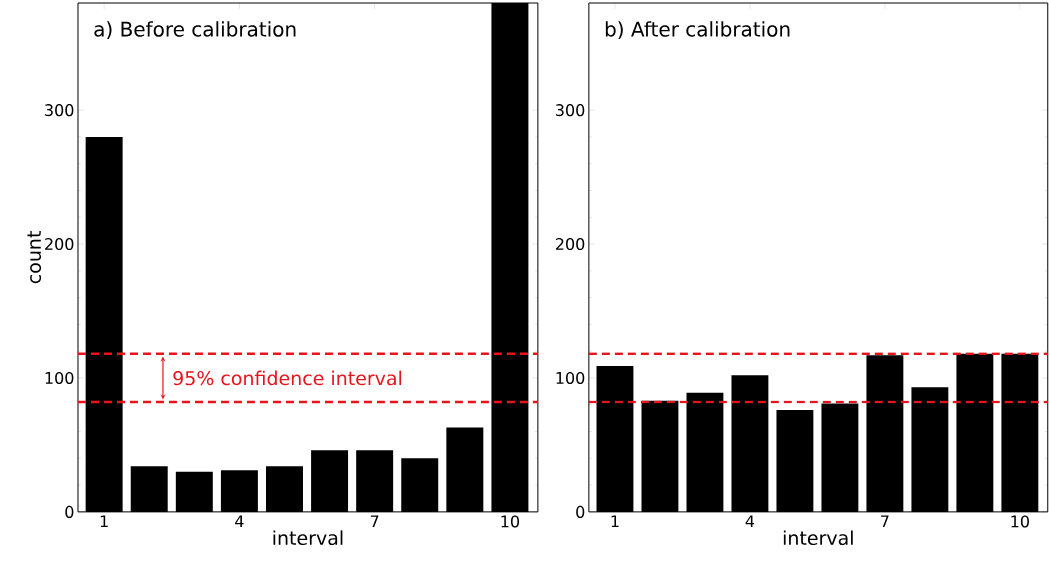 Image resolution: width=1049 pixels, height=566 pixels. Describe the element at coordinates (195, 30) in the screenshot. I see `text: a) Before calibration` at that location.